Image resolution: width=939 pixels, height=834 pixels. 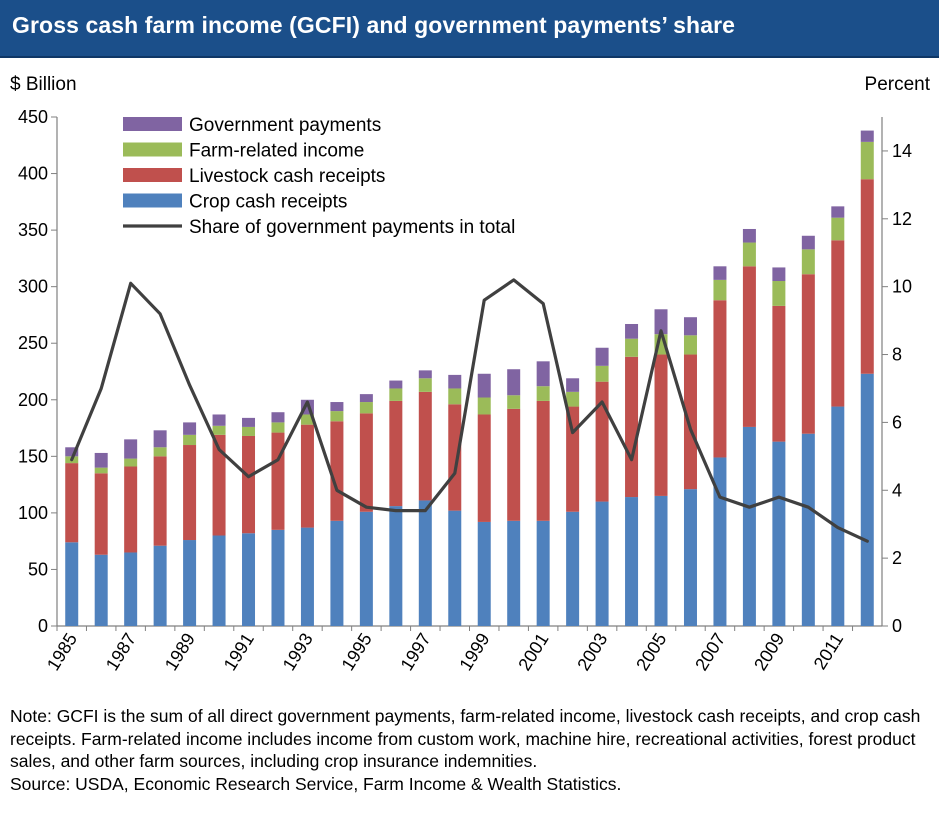 I want to click on left-tick-label: 100, so click(x=33, y=513).